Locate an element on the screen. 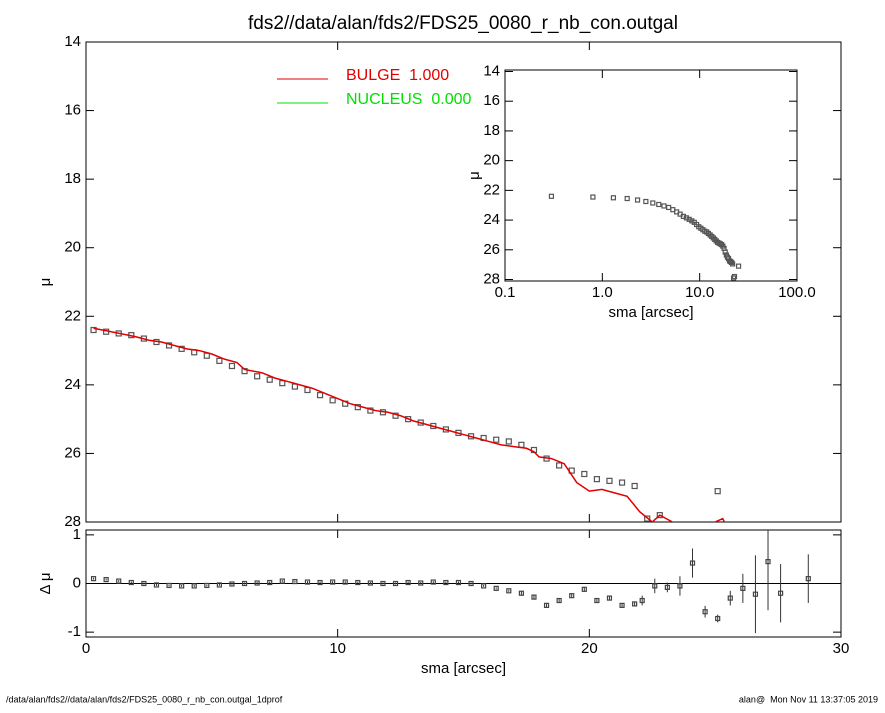 The height and width of the screenshot is (713, 885). y-axis-label: μ is located at coordinates (474, 175).